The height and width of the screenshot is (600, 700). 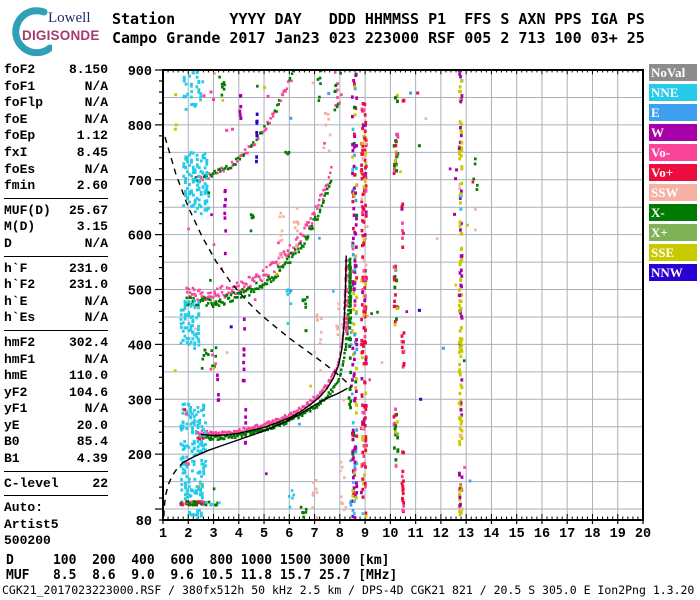 What do you see at coordinates (20, 136) in the screenshot?
I see `param-label: foEp` at bounding box center [20, 136].